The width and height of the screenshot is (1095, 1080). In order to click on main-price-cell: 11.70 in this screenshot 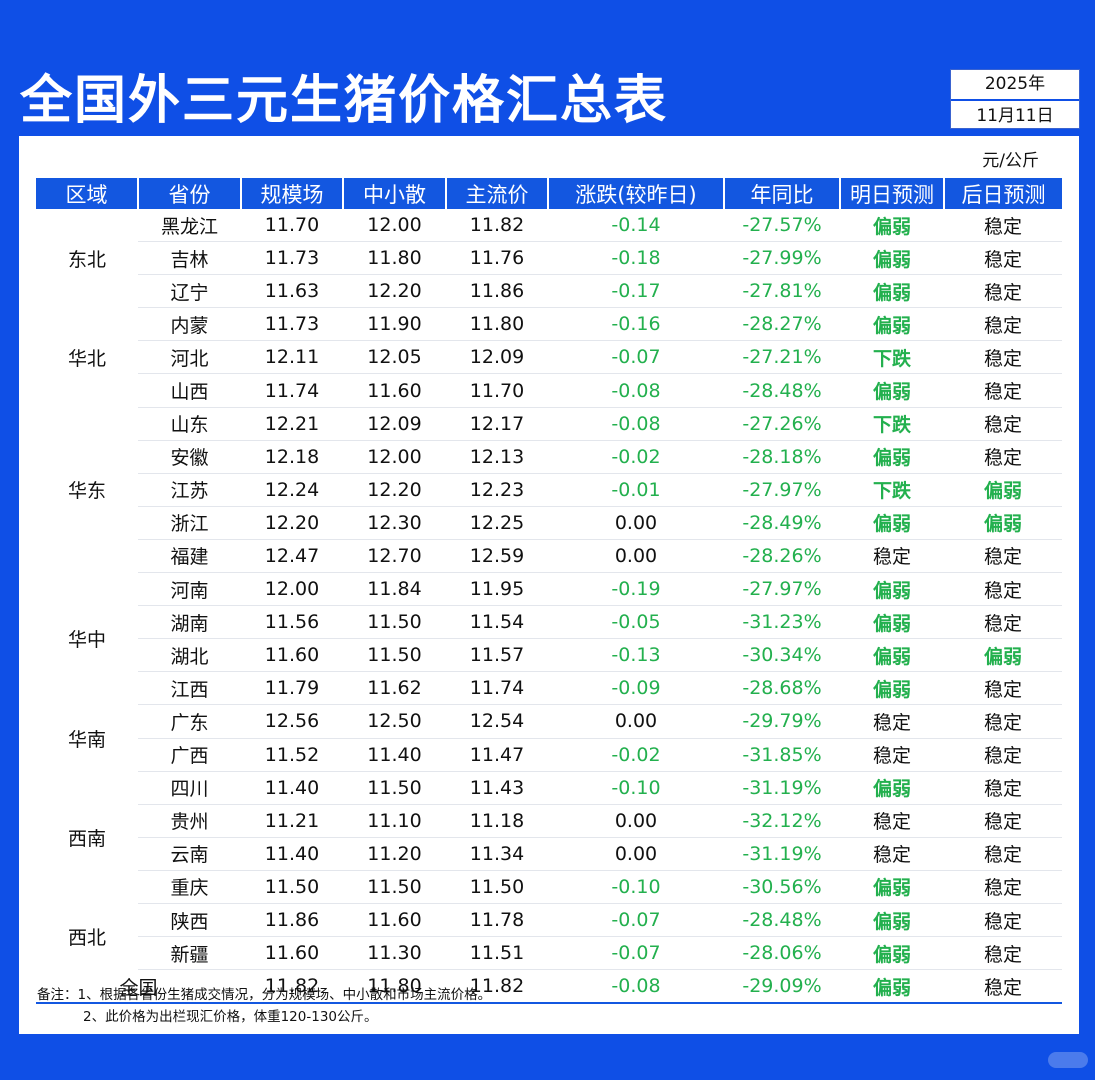, I will do `click(497, 390)`.